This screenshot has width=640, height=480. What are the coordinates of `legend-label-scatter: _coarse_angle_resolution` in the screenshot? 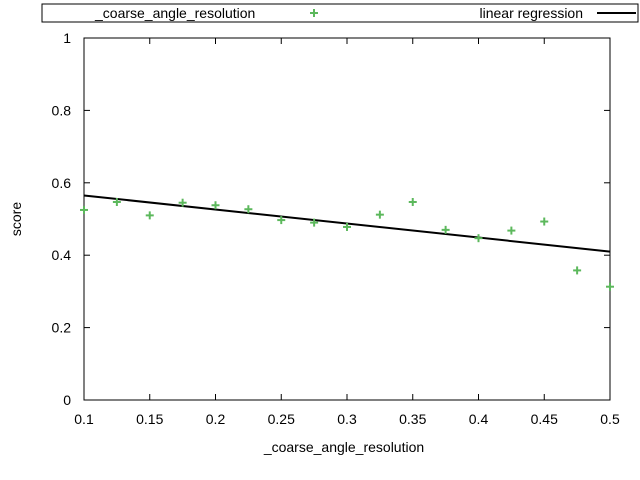 It's located at (174, 13).